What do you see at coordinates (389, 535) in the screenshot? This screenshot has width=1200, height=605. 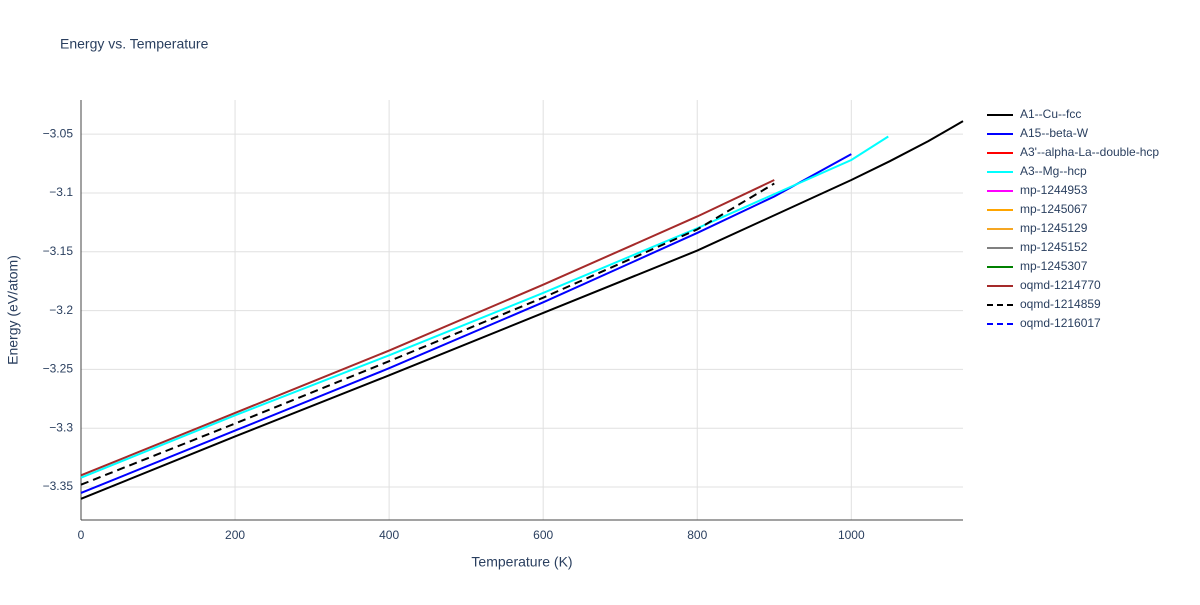 I see `x-tick-label: 400` at bounding box center [389, 535].